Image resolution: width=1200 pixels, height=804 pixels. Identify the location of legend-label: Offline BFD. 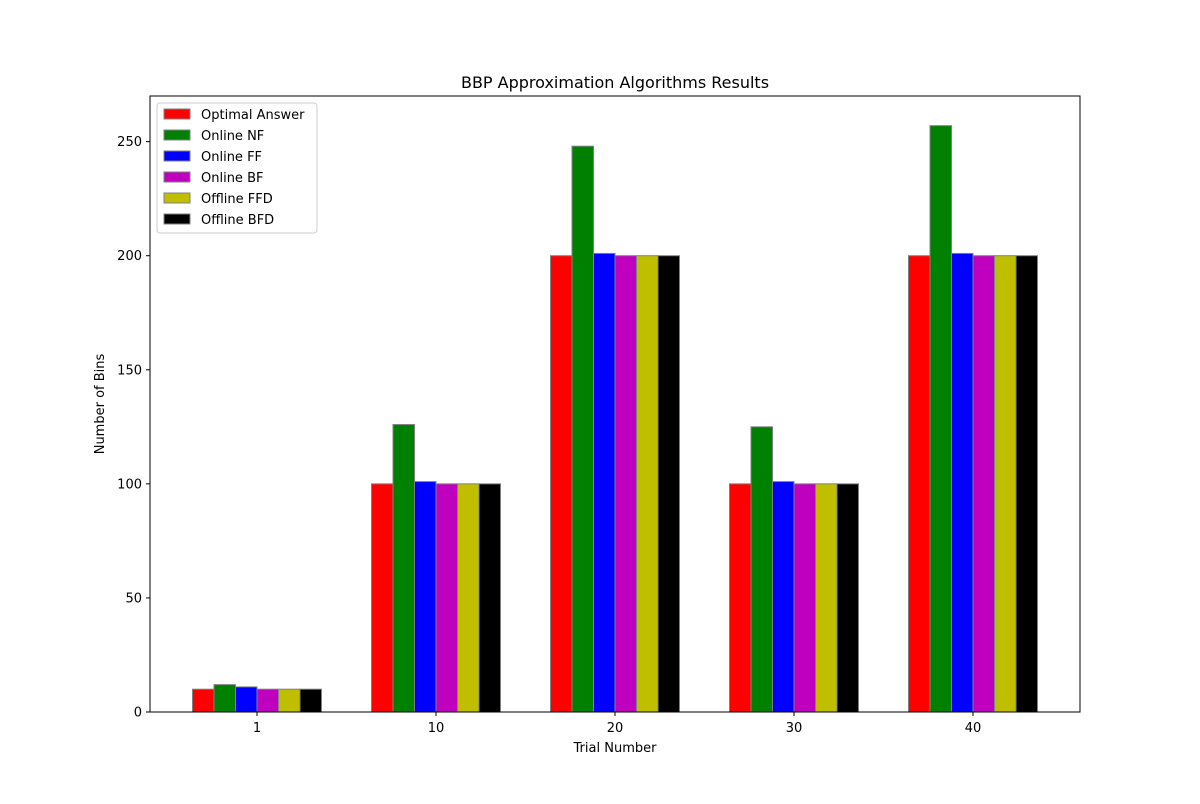
(237, 220).